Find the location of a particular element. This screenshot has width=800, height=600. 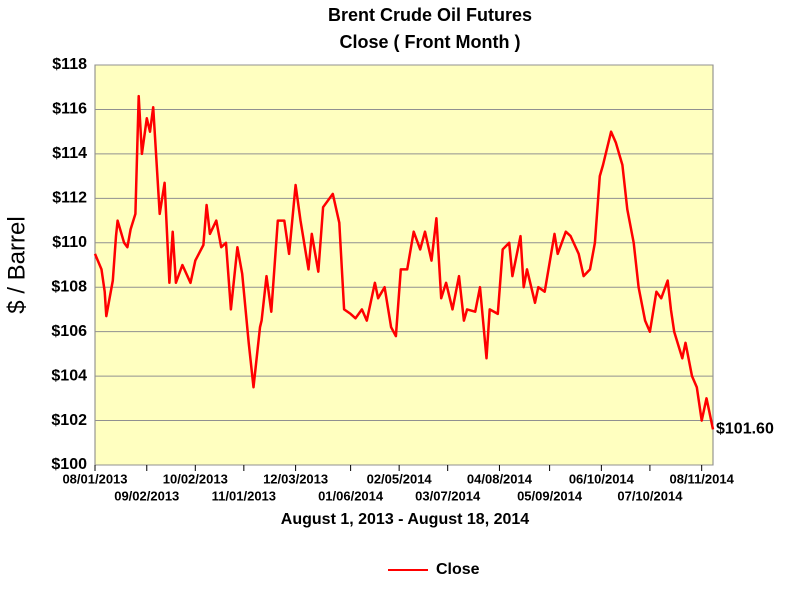

y-tick-label: $118 is located at coordinates (69, 64).